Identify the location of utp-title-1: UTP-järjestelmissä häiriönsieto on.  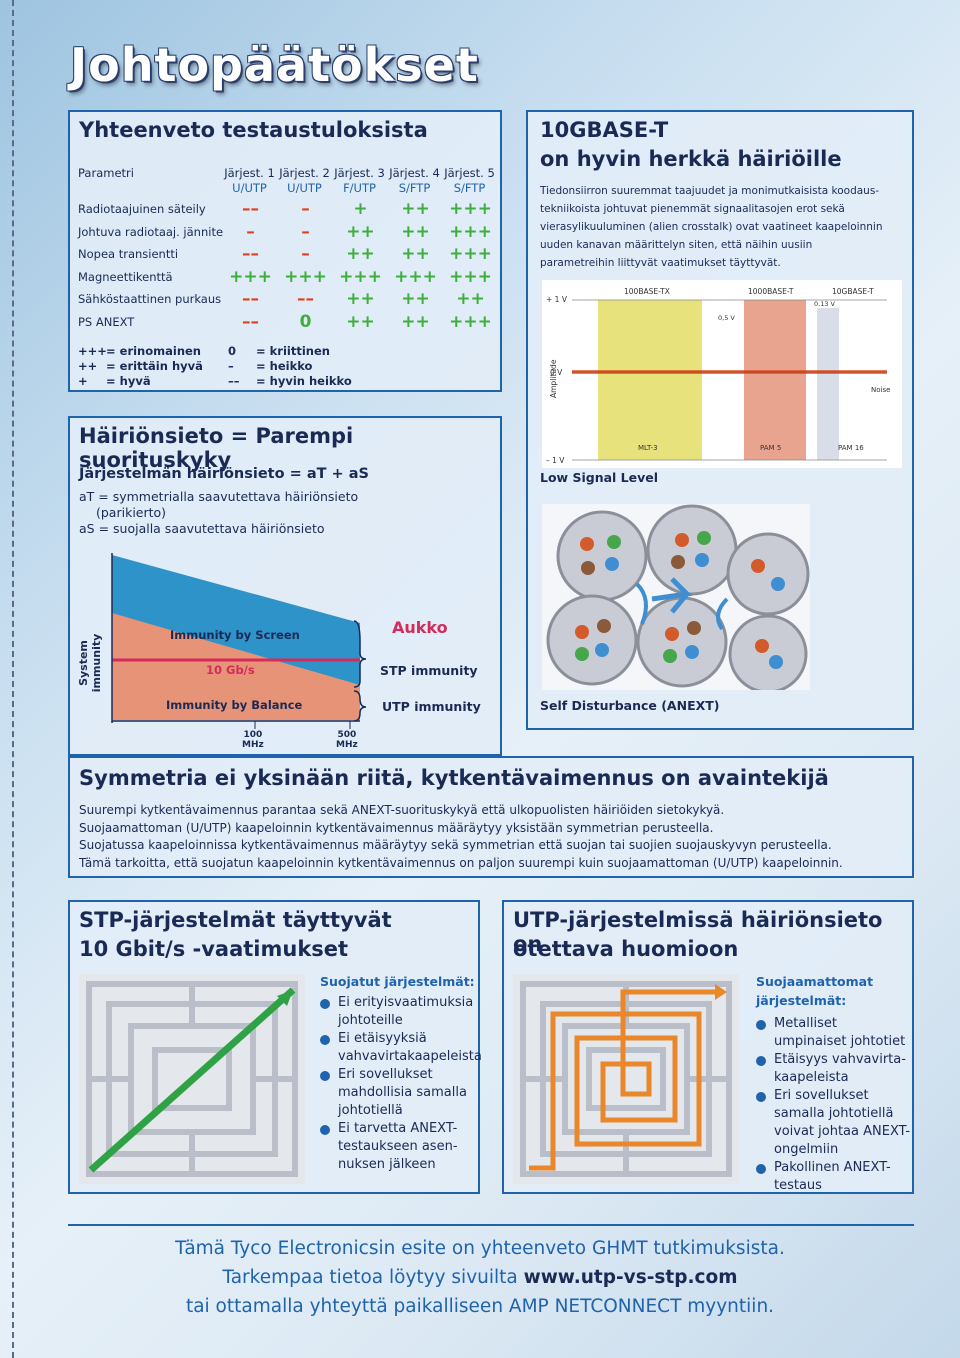
(698, 932).